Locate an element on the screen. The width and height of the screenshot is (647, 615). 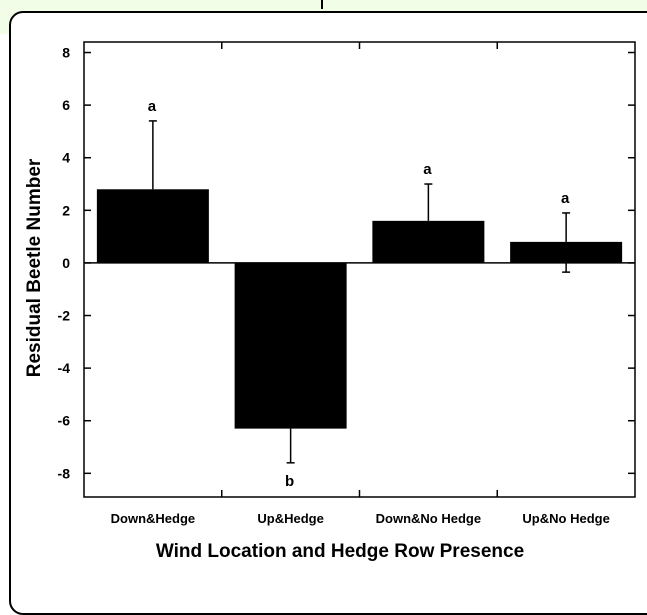
significance-letter: b is located at coordinates (289, 481).